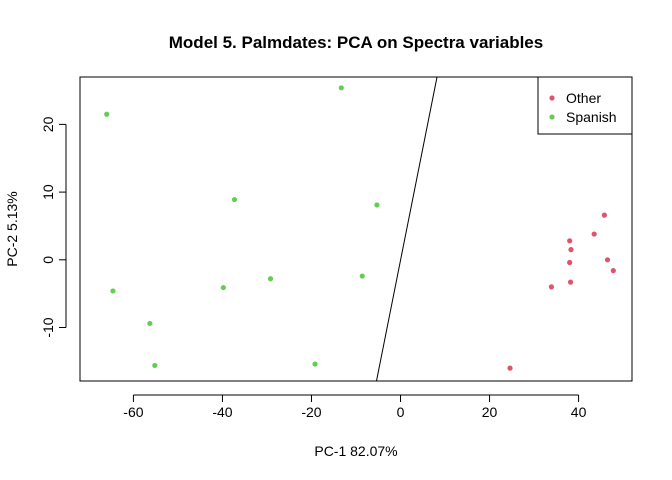 This screenshot has width=672, height=480. Describe the element at coordinates (561, 291) in the screenshot. I see `series-other` at that location.